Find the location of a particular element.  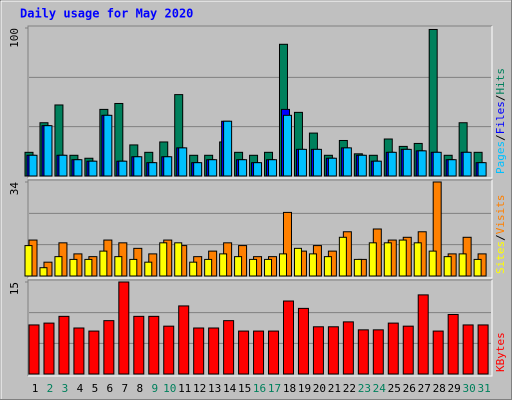

legend-entry: Pages is located at coordinates (500, 157).